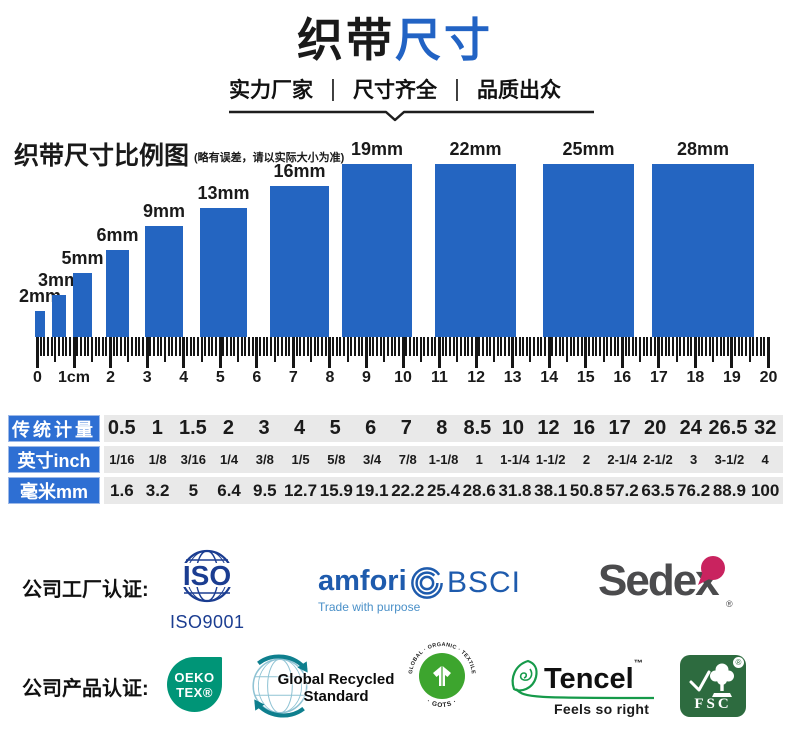 The width and height of the screenshot is (790, 745). Describe the element at coordinates (321, 686) in the screenshot. I see `grs-cert: Global Recycled Standard` at that location.